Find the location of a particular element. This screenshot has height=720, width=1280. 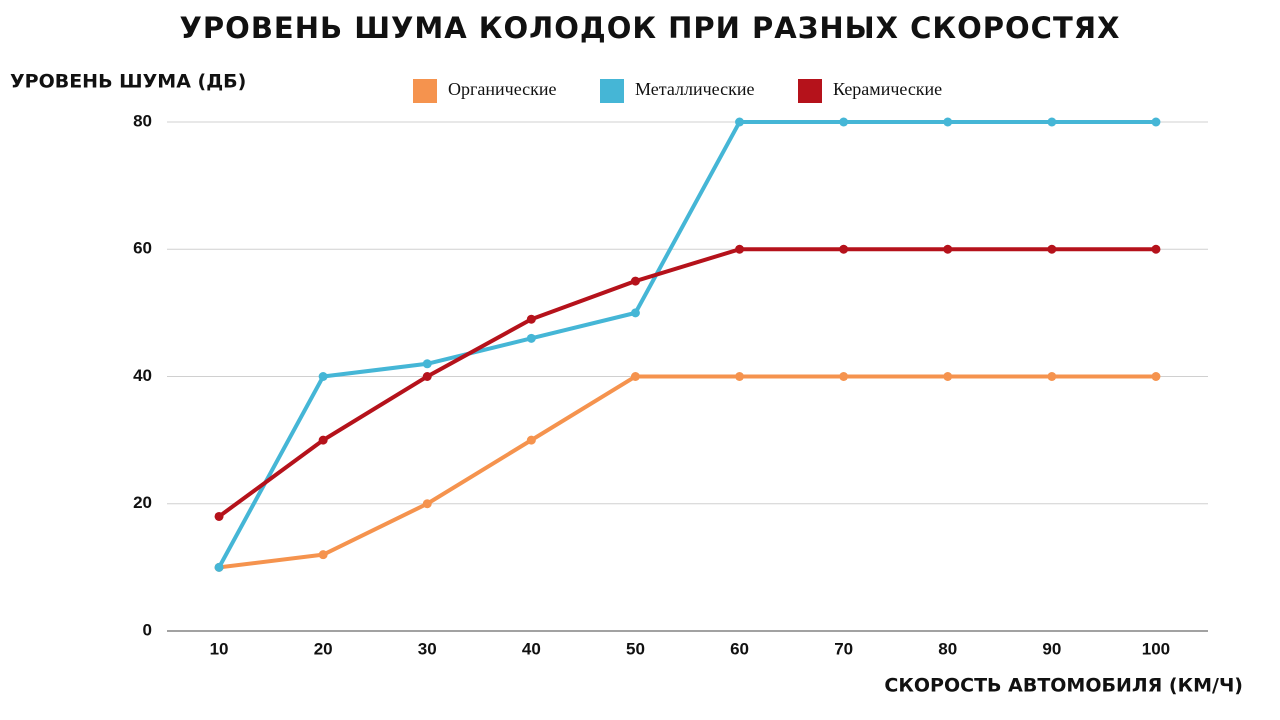

x-axis-label: СКОРОСТЬ АВТОМОБИЛЯ (КМ/Ч) is located at coordinates (1063, 686).